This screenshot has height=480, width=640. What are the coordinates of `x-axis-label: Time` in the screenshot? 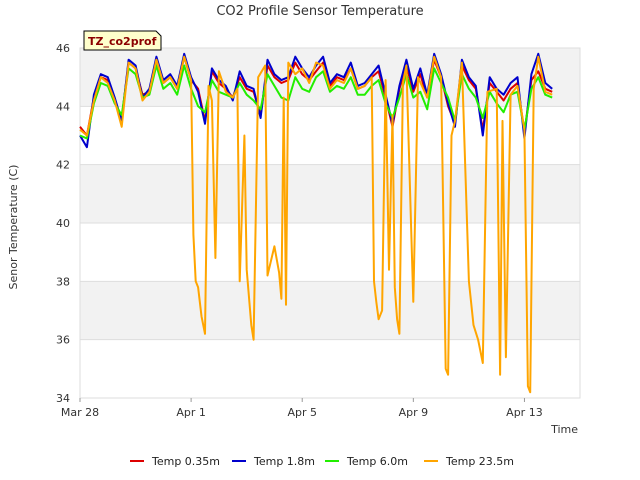 It's located at (564, 429).